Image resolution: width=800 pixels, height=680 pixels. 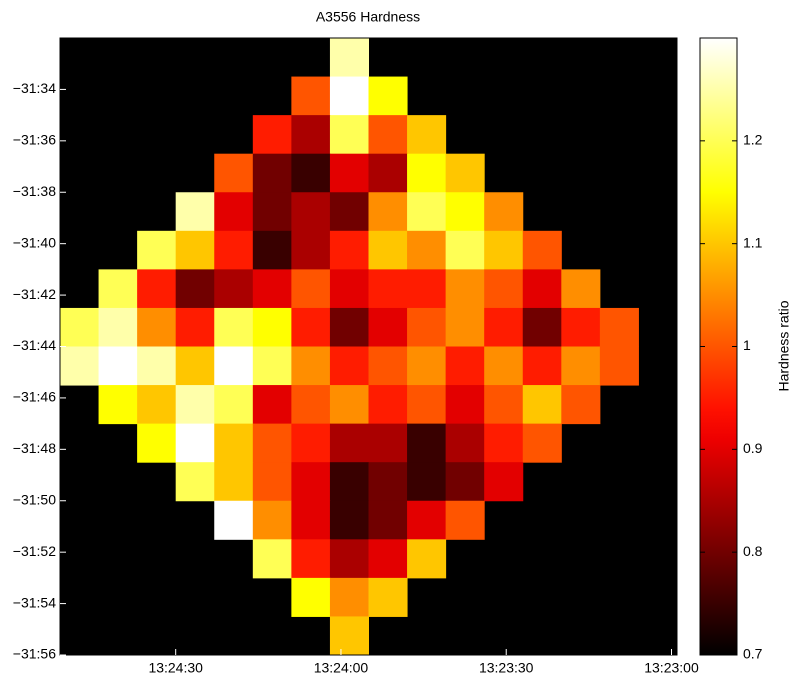 What do you see at coordinates (34, 602) in the screenshot?
I see `y-tick-label: −31:54` at bounding box center [34, 602].